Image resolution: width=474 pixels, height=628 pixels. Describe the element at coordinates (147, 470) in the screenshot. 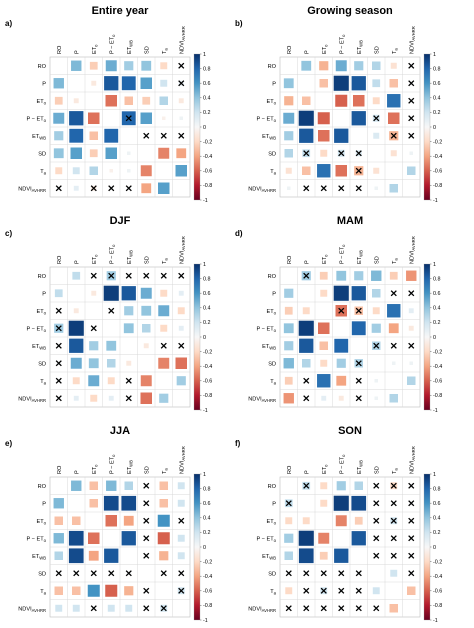

I see `column-label: SD` at that location.